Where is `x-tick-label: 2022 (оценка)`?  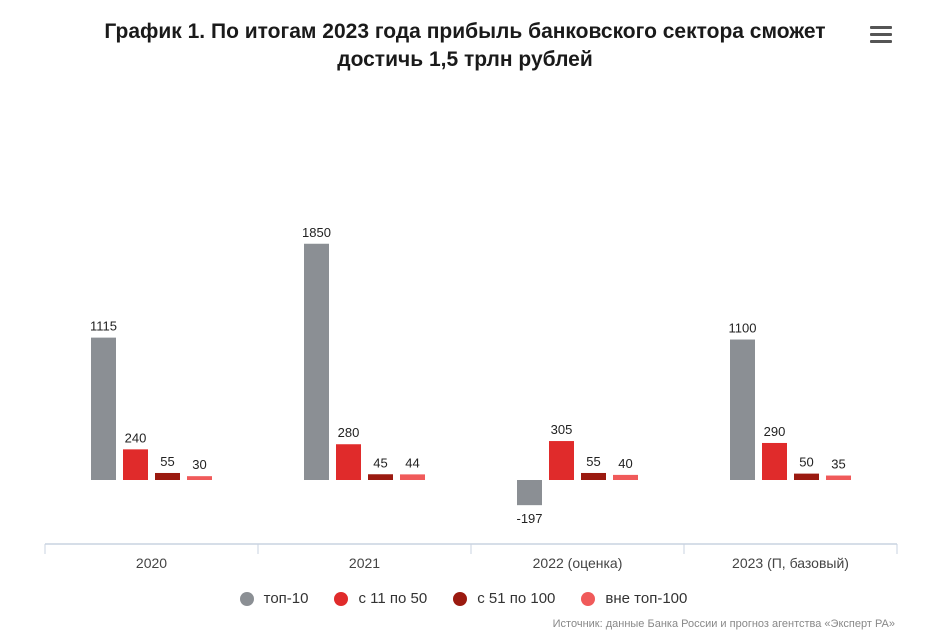
x-tick-label: 2022 (оценка) is located at coordinates (578, 563).